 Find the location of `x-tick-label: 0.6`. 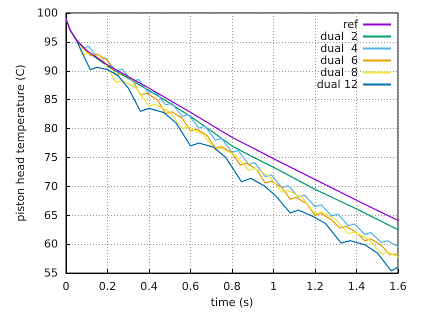

x-tick-label: 0.6 is located at coordinates (191, 287).